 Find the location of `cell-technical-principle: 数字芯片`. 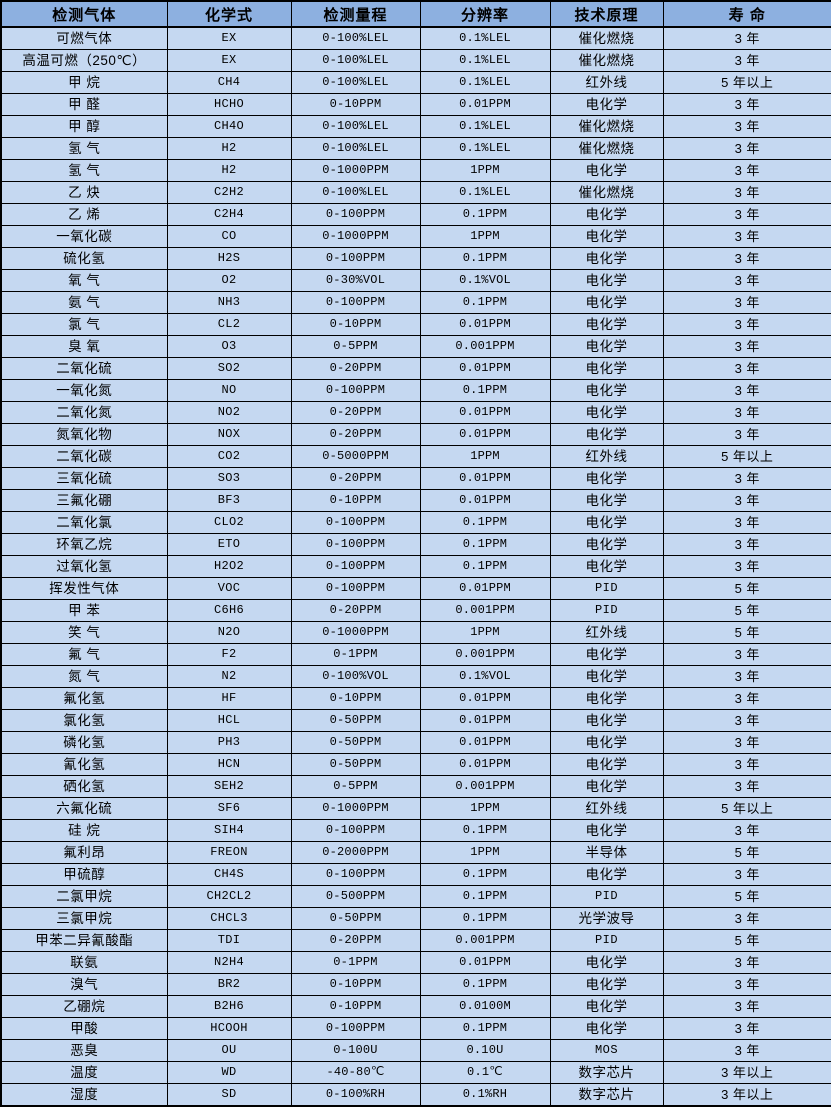

cell-technical-principle: 数字芯片 is located at coordinates (606, 1072).